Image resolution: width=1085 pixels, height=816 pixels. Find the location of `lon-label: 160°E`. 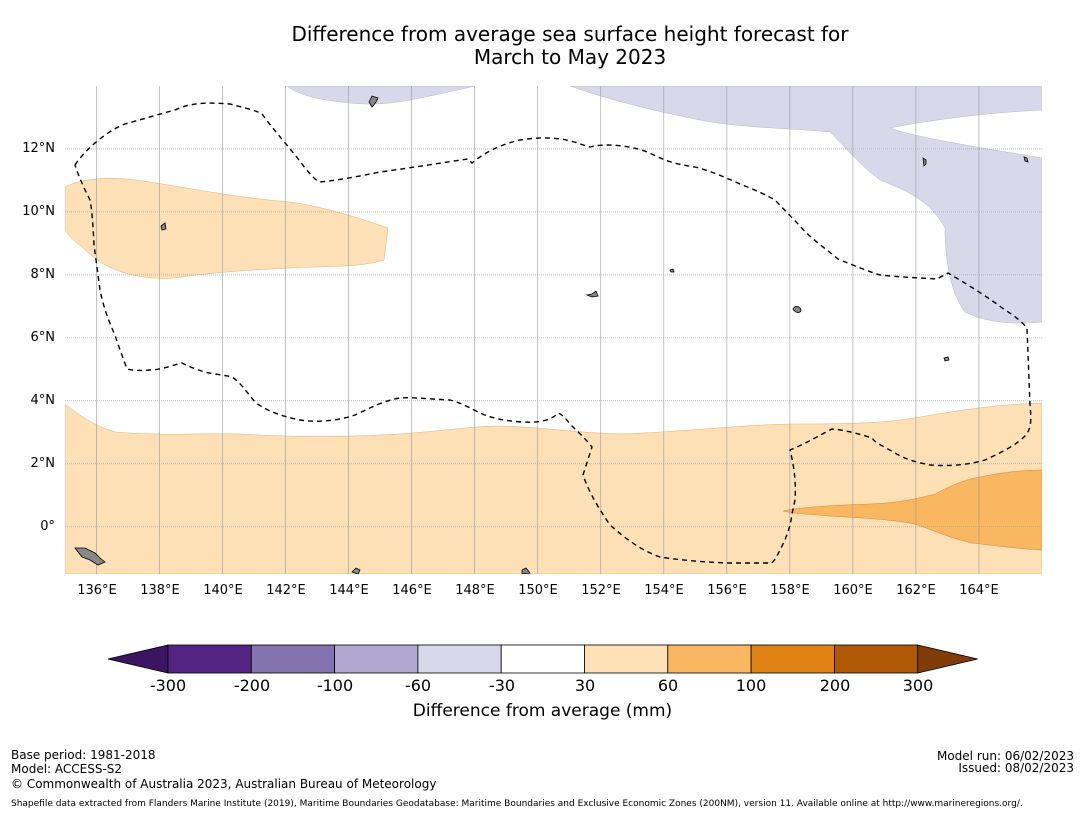

lon-label: 160°E is located at coordinates (853, 590).